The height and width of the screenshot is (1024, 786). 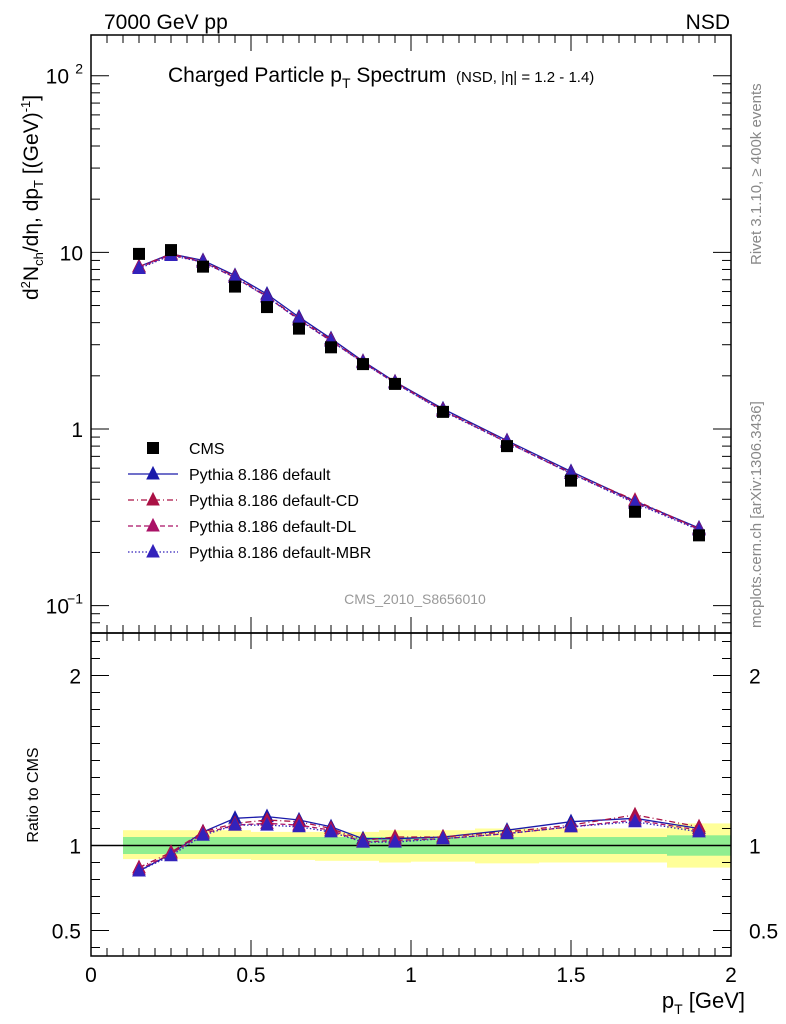 I want to click on ratio-ytick-label: 1, so click(x=75, y=847).